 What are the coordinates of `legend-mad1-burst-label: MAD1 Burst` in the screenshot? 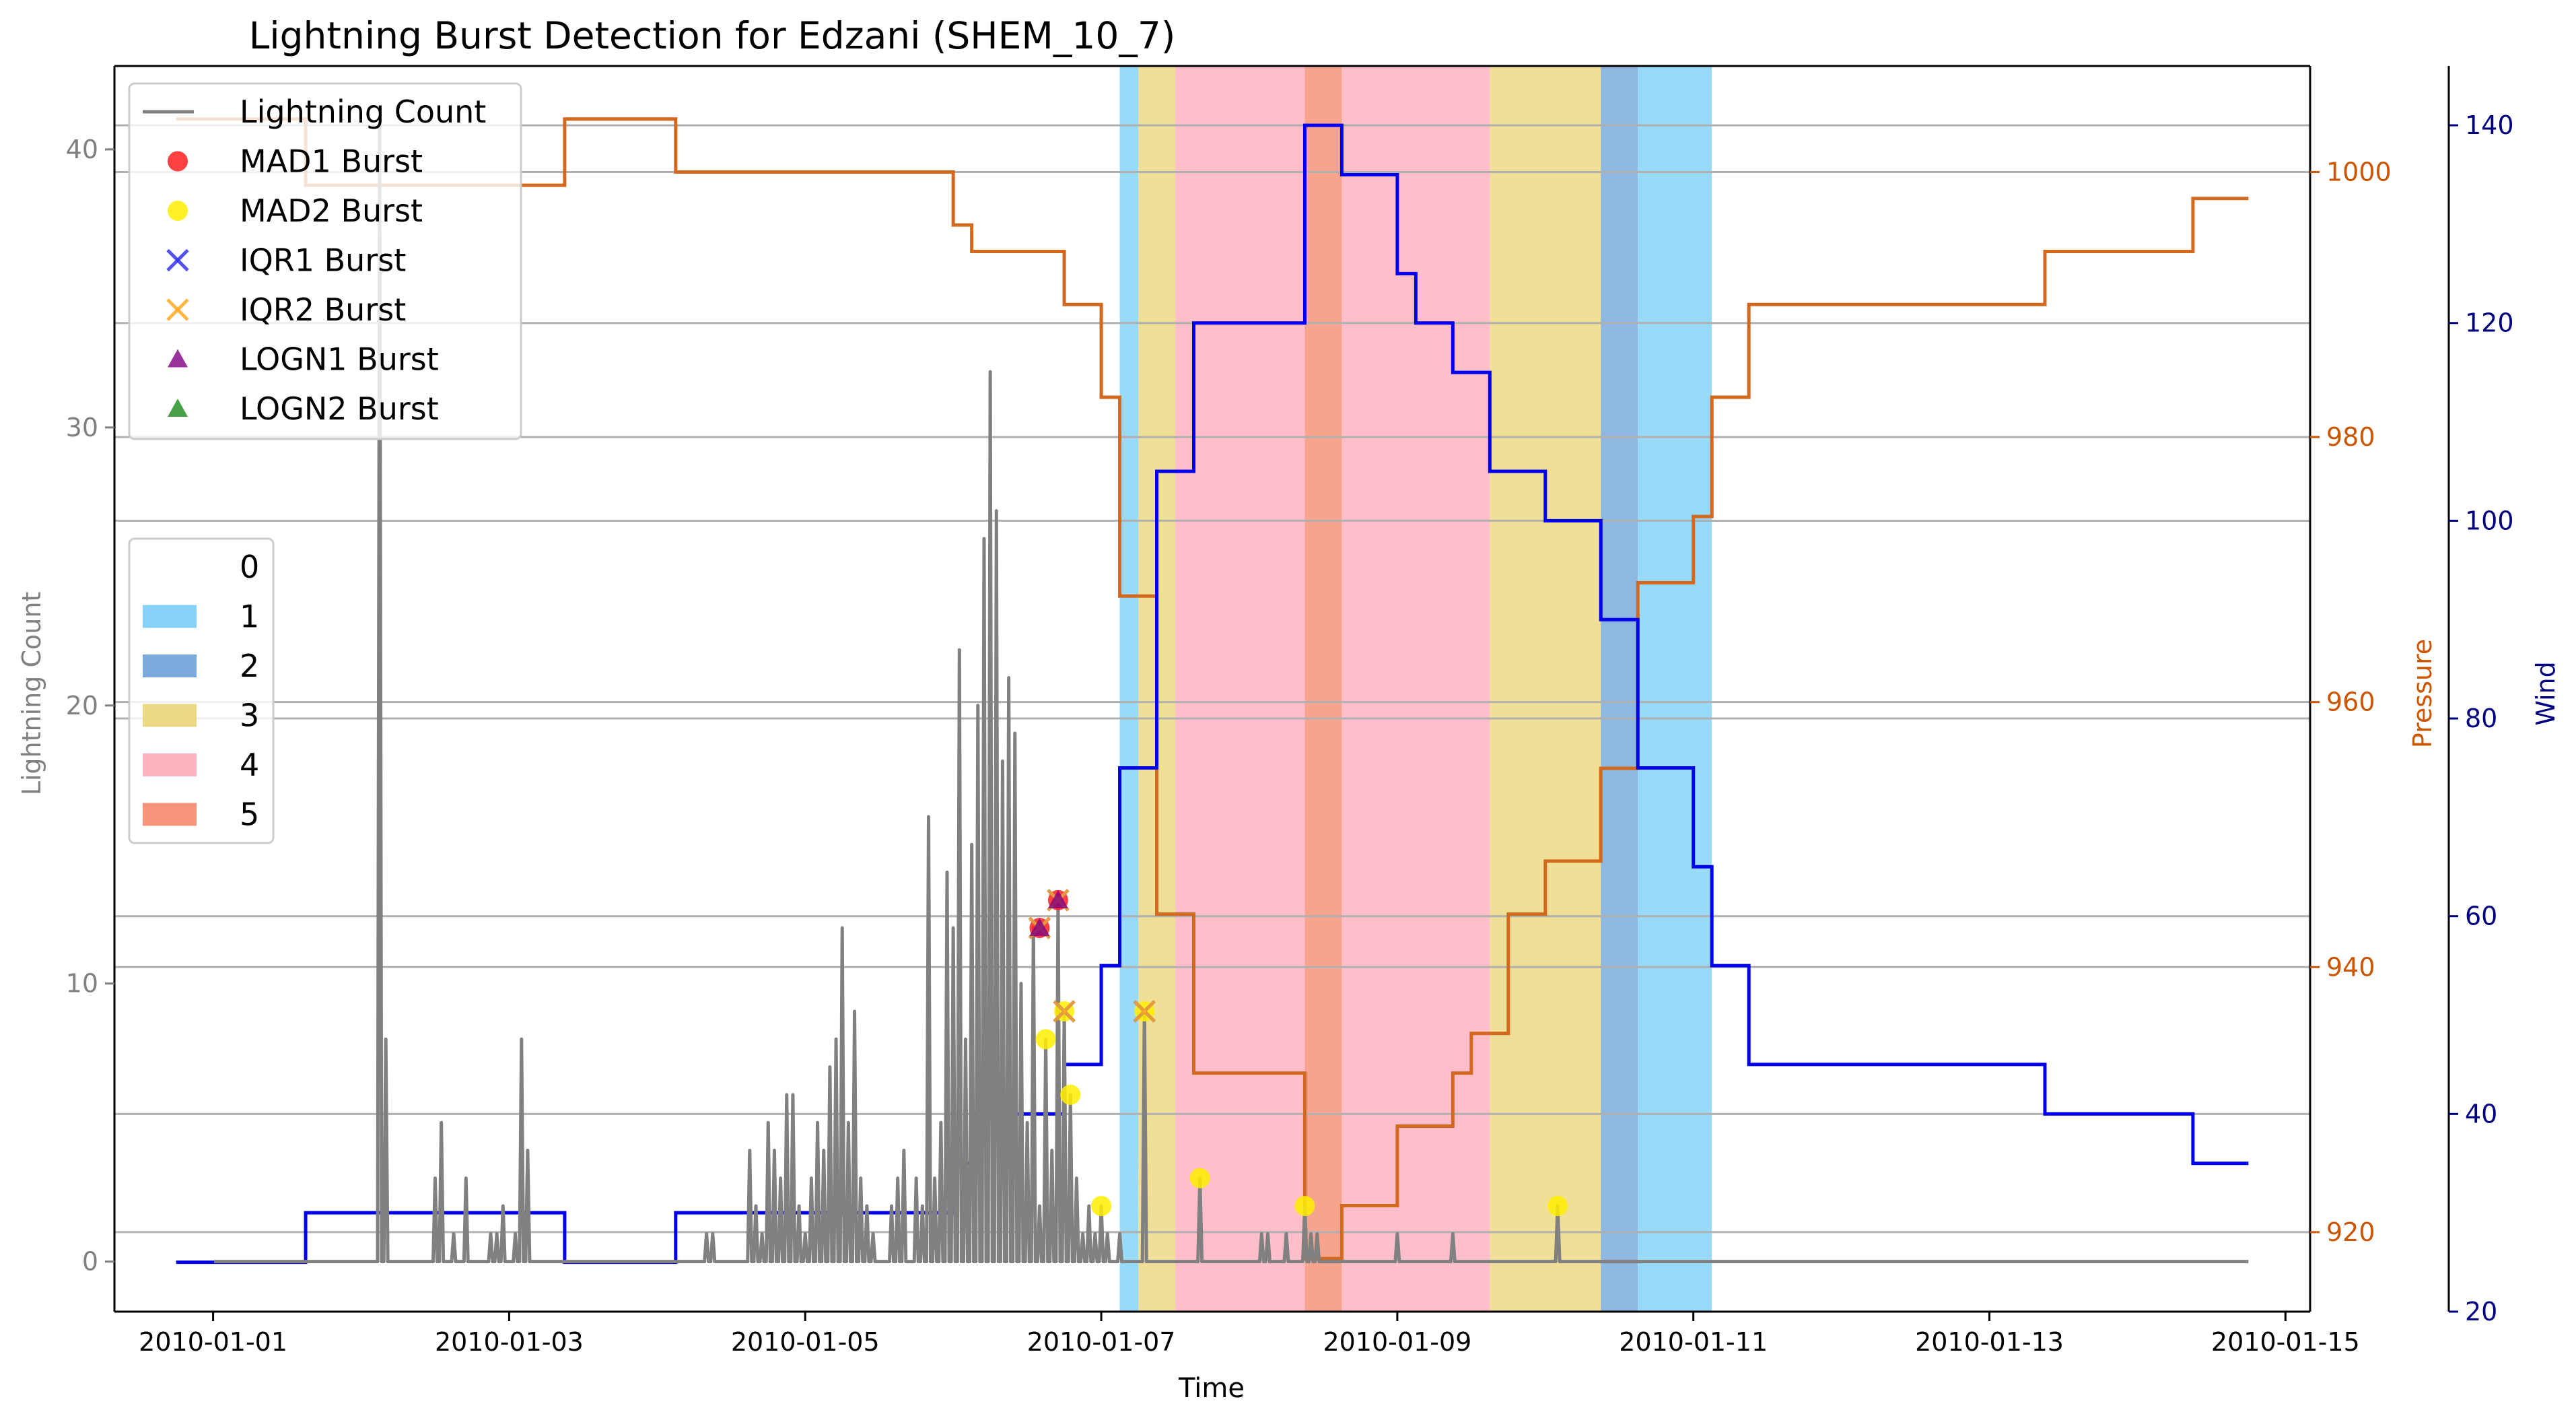 It's located at (331, 161).